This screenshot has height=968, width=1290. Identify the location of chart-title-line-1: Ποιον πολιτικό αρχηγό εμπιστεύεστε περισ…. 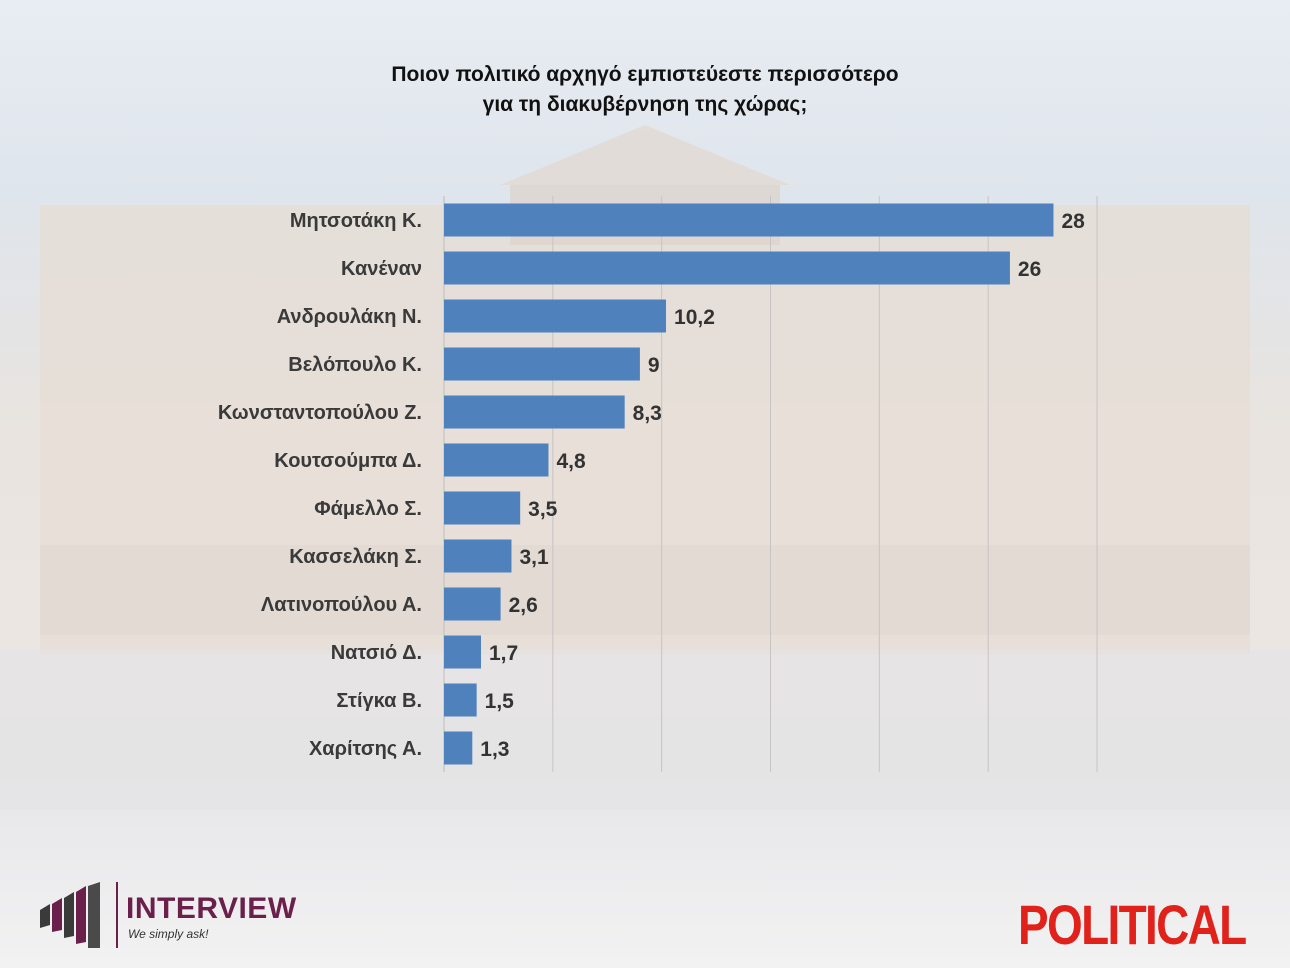
(645, 74).